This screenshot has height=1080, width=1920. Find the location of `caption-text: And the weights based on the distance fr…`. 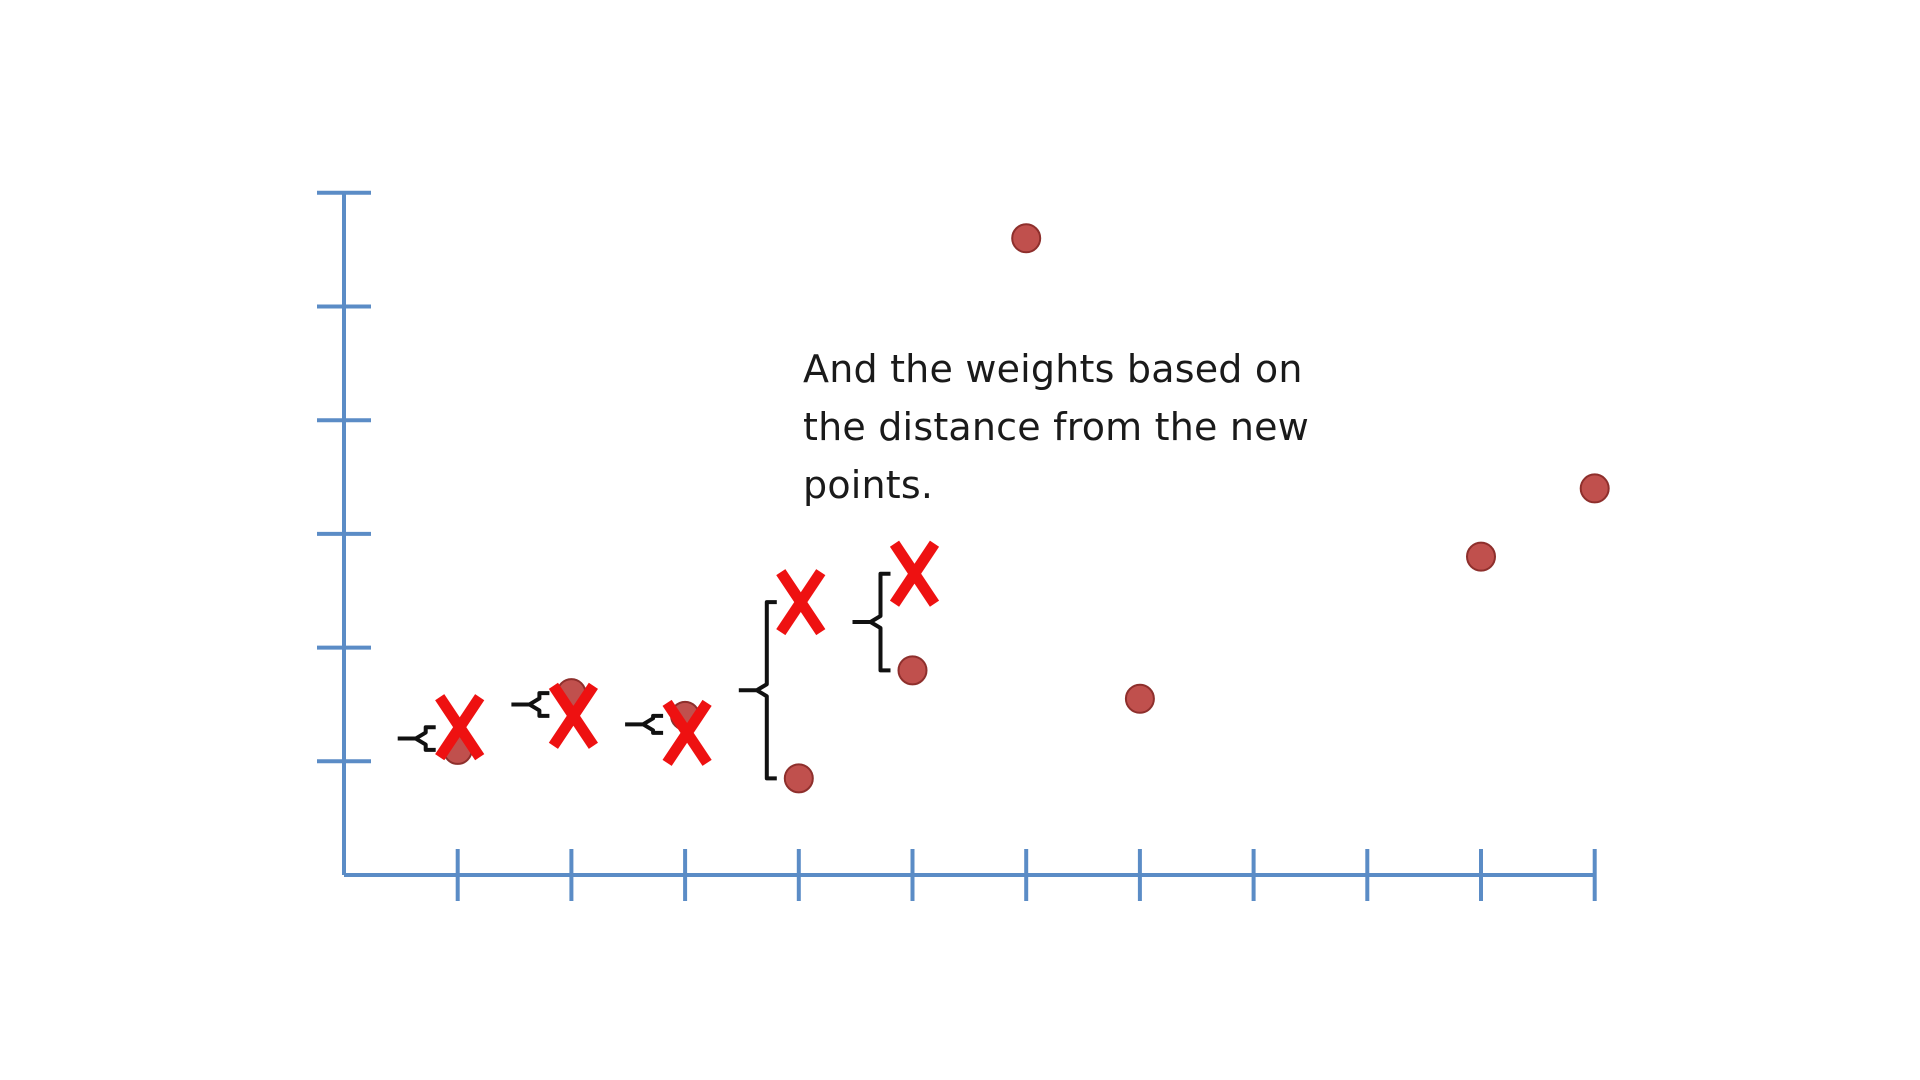

caption-text: And the weights based on the distance fr… is located at coordinates (1083, 427).